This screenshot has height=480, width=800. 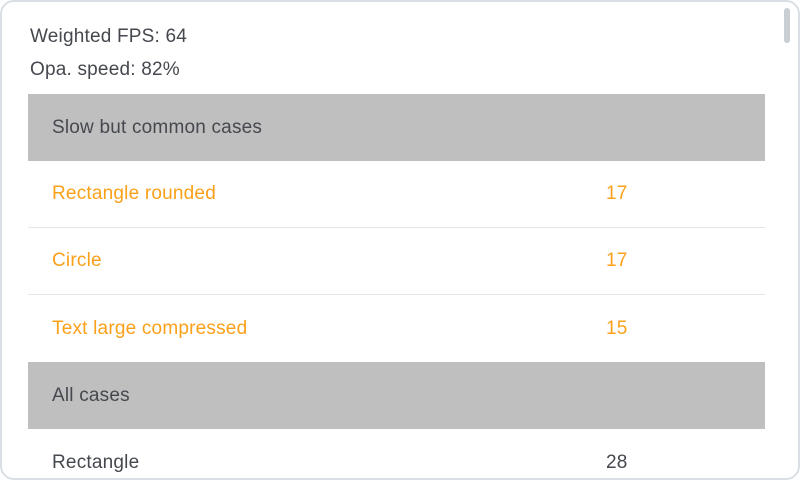 What do you see at coordinates (396, 328) in the screenshot?
I see `benchmark-row: Text large compressed 15` at bounding box center [396, 328].